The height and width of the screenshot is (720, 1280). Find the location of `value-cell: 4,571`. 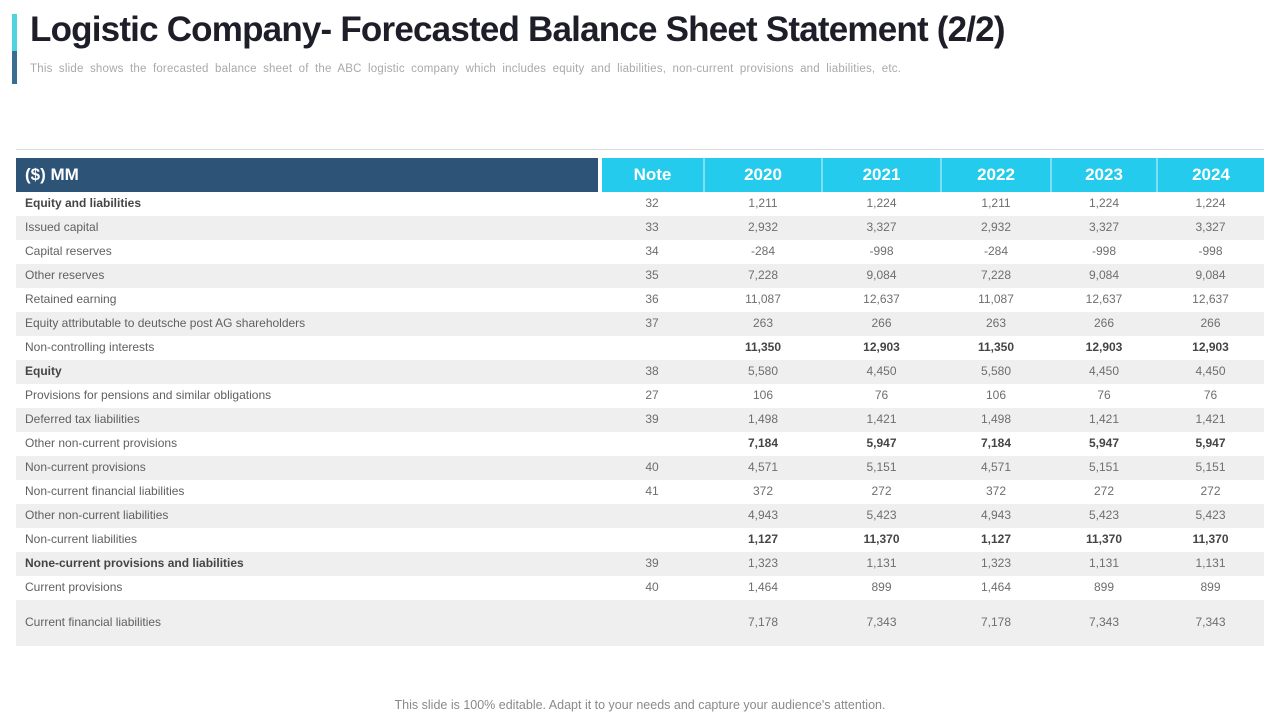

value-cell: 4,571 is located at coordinates (996, 468).